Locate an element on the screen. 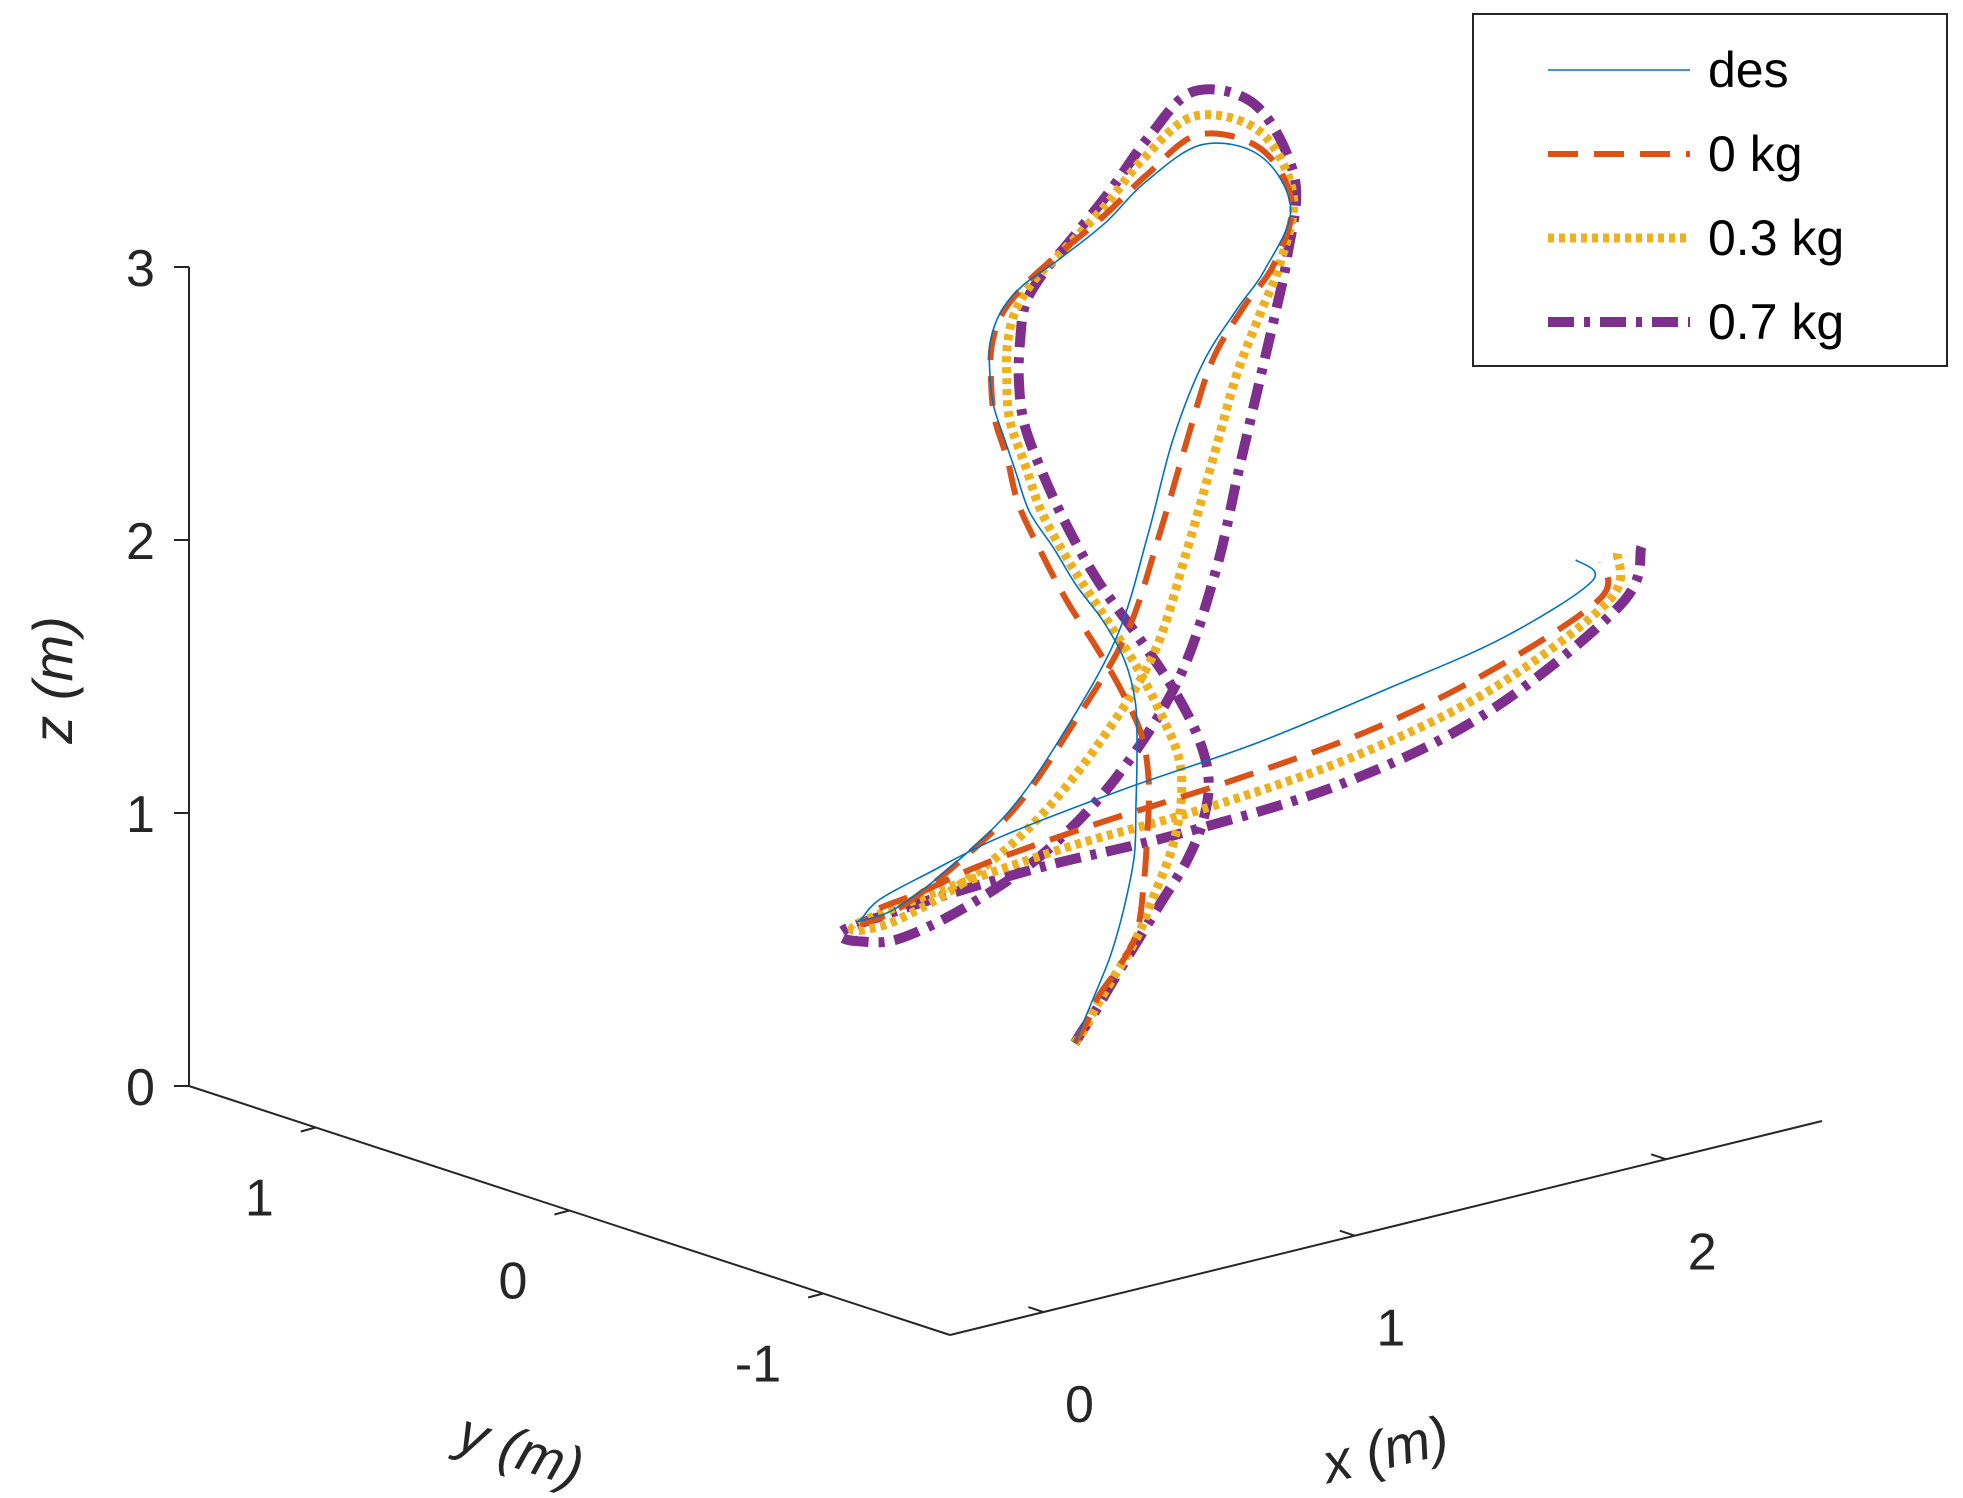  legend-box is located at coordinates (1710, 190).